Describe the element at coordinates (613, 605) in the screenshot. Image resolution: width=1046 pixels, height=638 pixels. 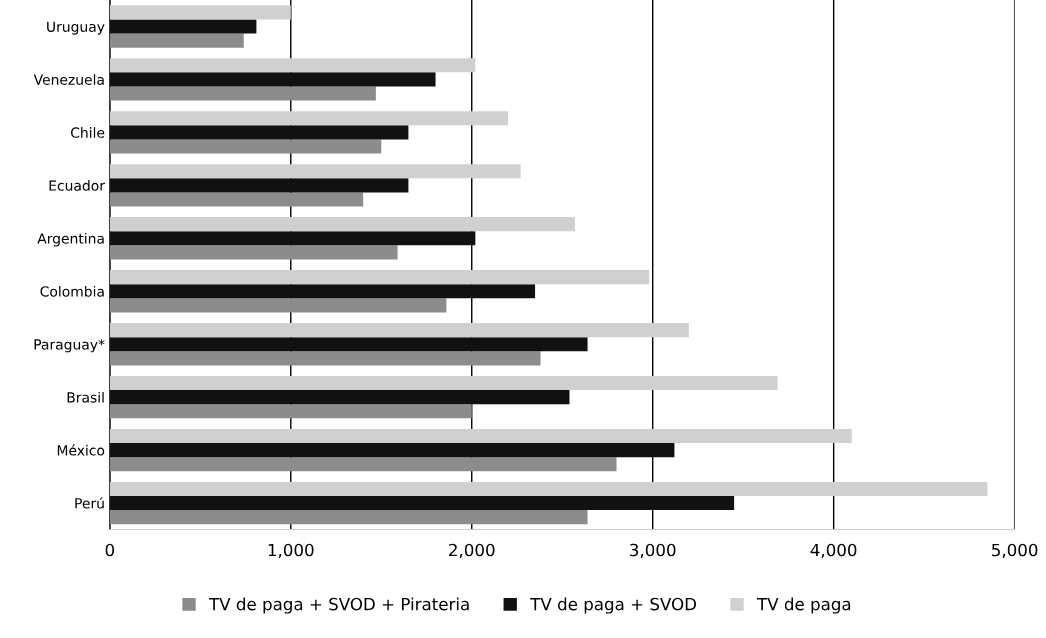
I see `legend-label: TV de paga + SVOD` at that location.